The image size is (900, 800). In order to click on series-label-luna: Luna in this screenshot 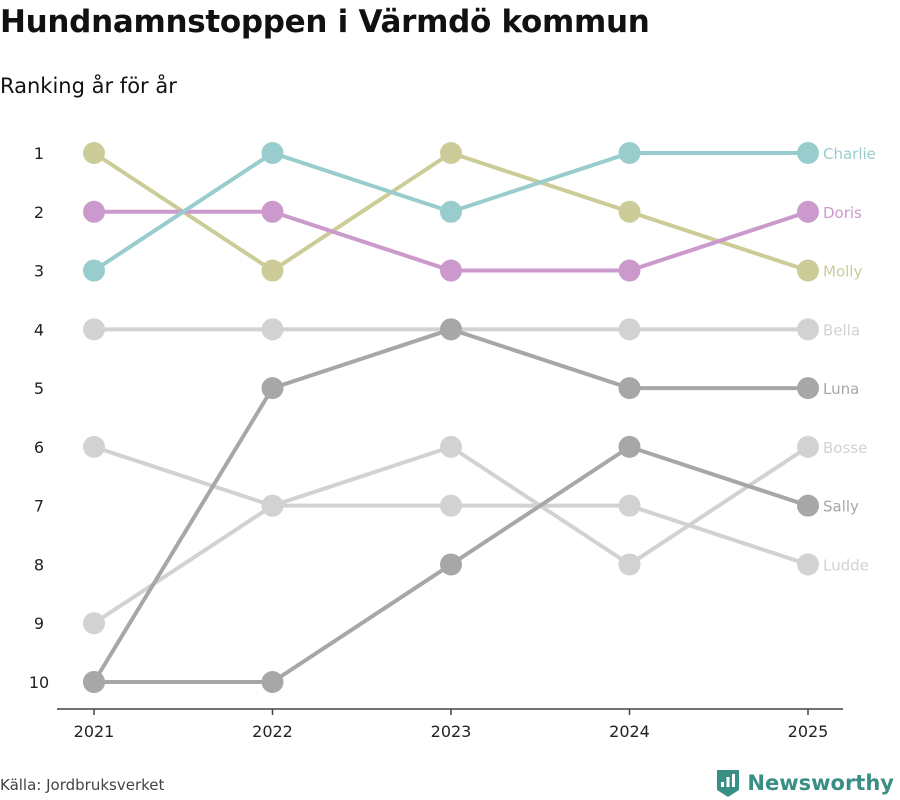, I will do `click(841, 389)`.